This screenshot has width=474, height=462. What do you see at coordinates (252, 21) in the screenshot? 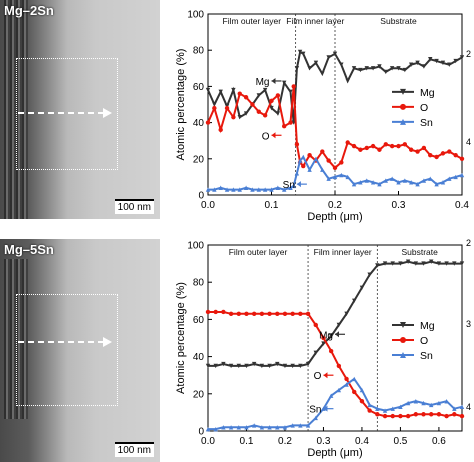
I see `region-label: Film outer layer` at bounding box center [252, 21].